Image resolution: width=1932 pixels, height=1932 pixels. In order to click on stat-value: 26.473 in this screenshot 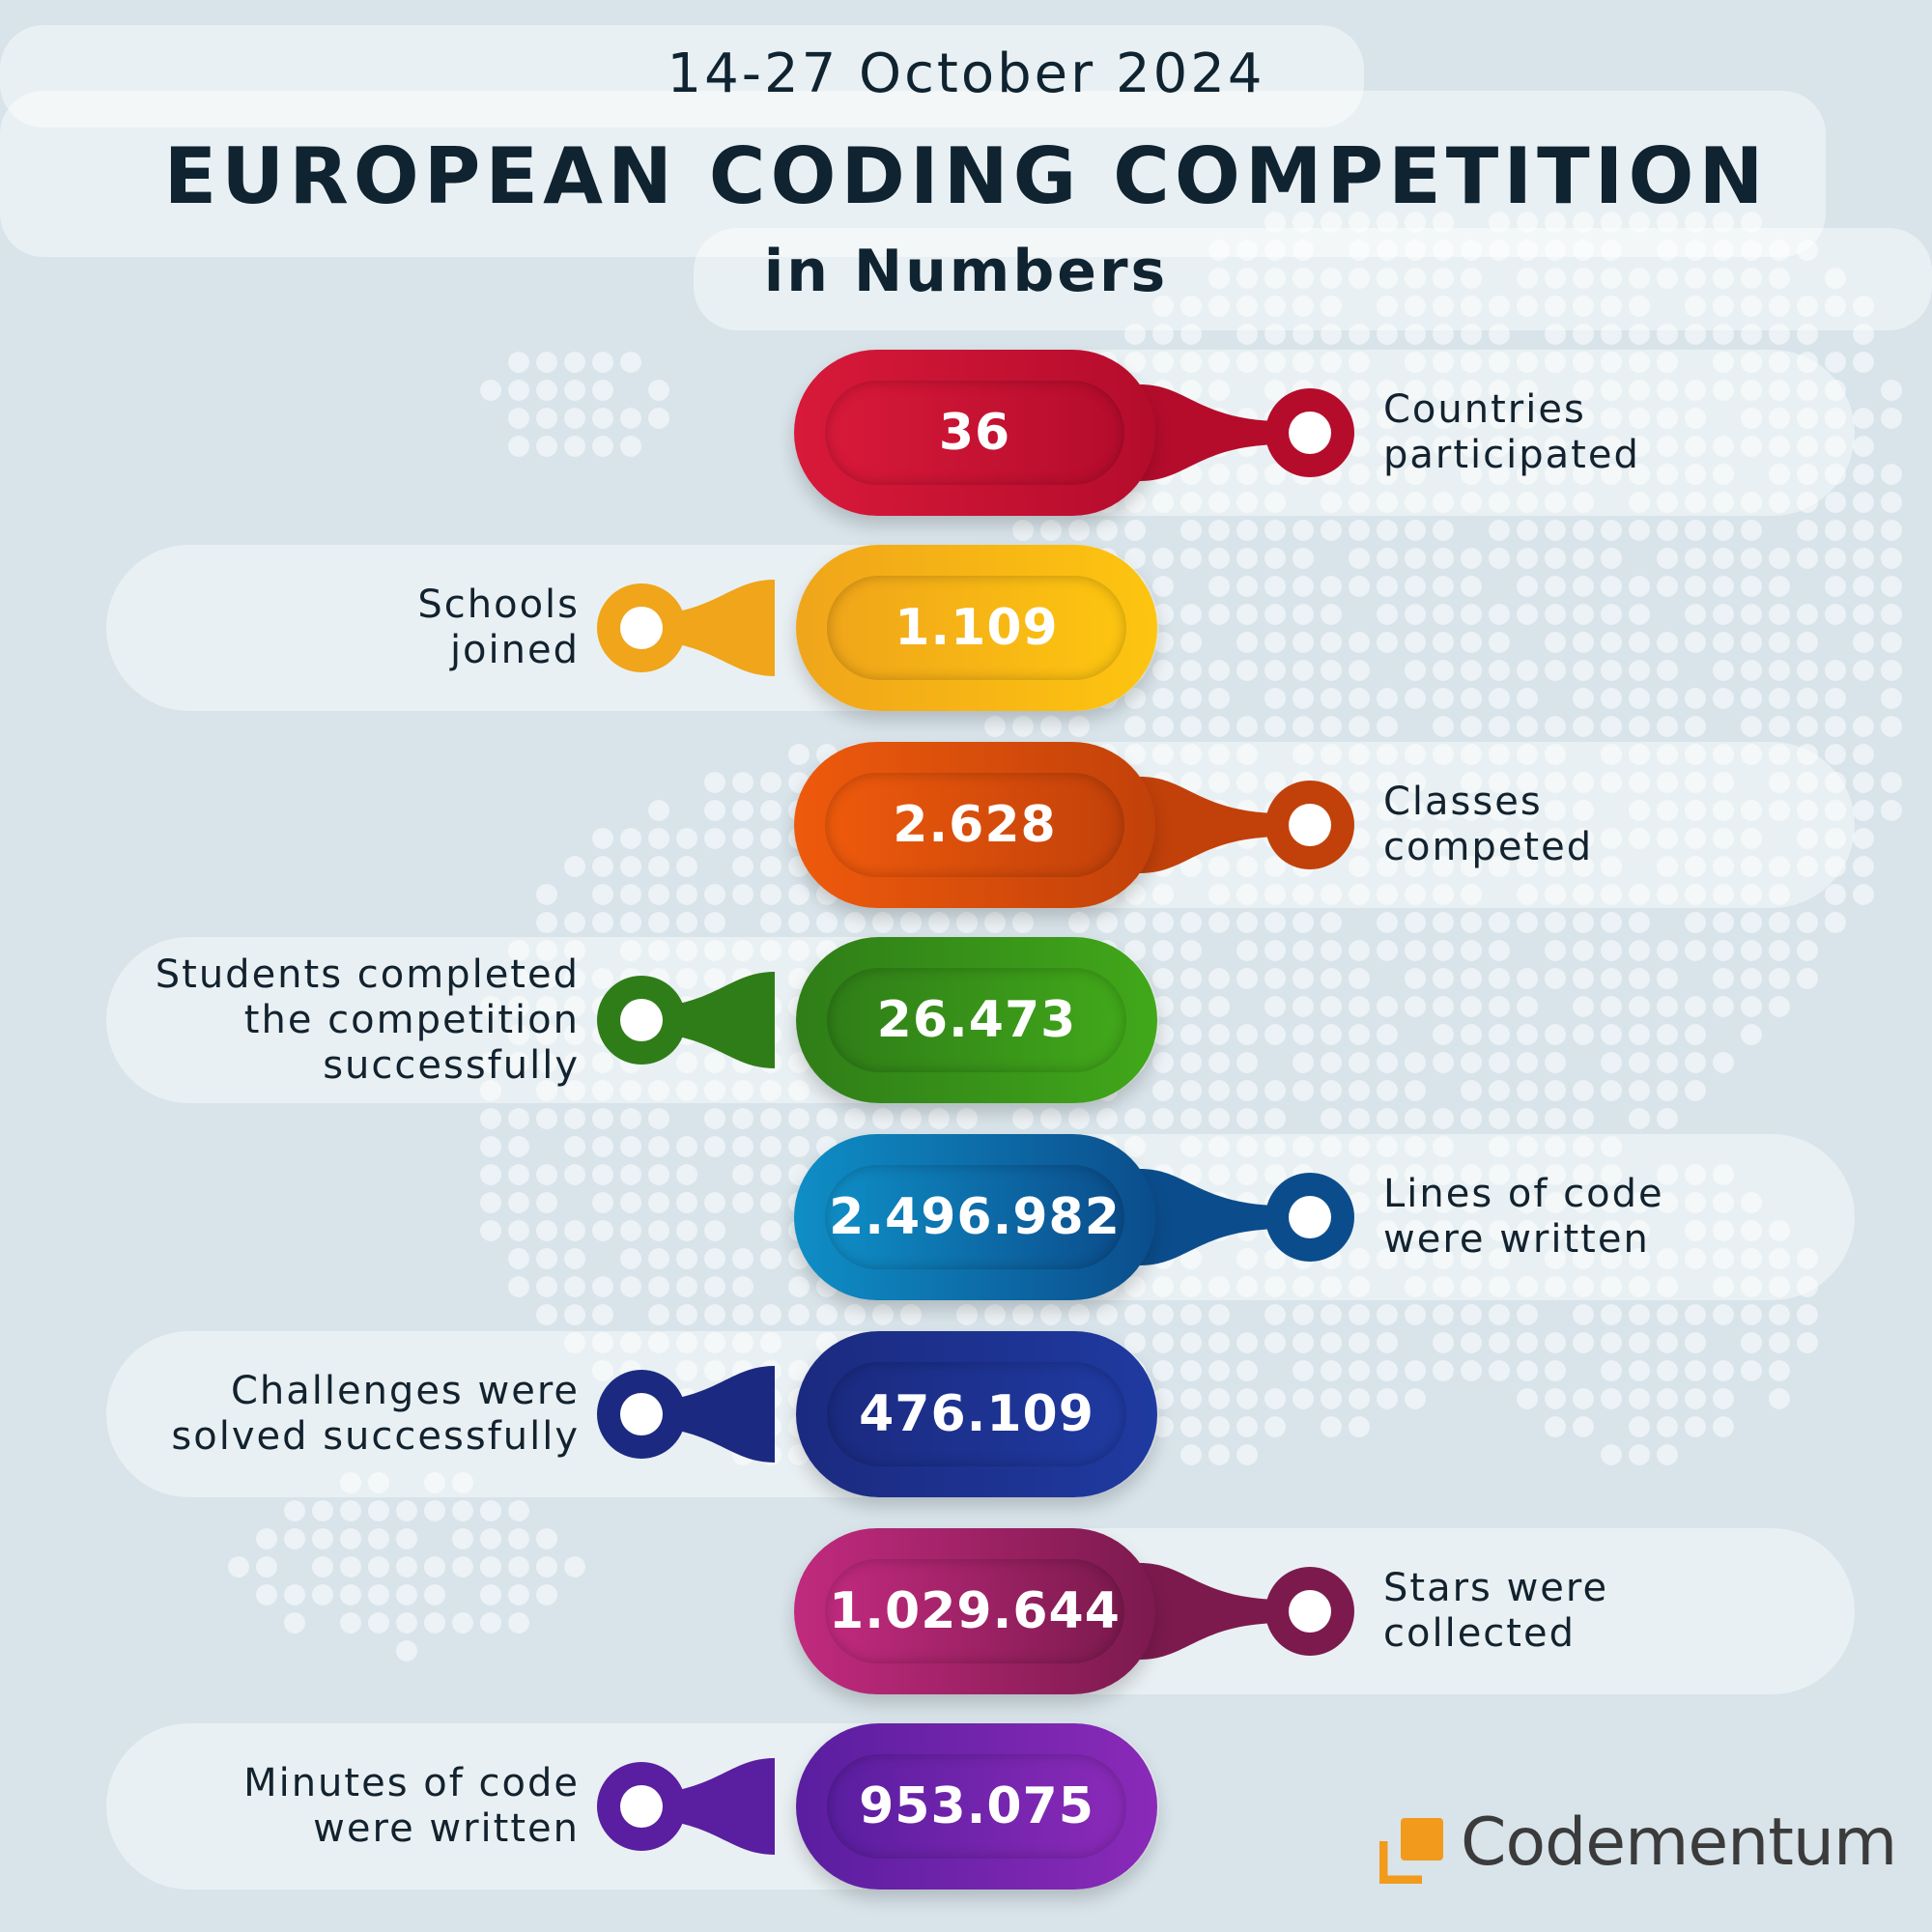, I will do `click(976, 1020)`.